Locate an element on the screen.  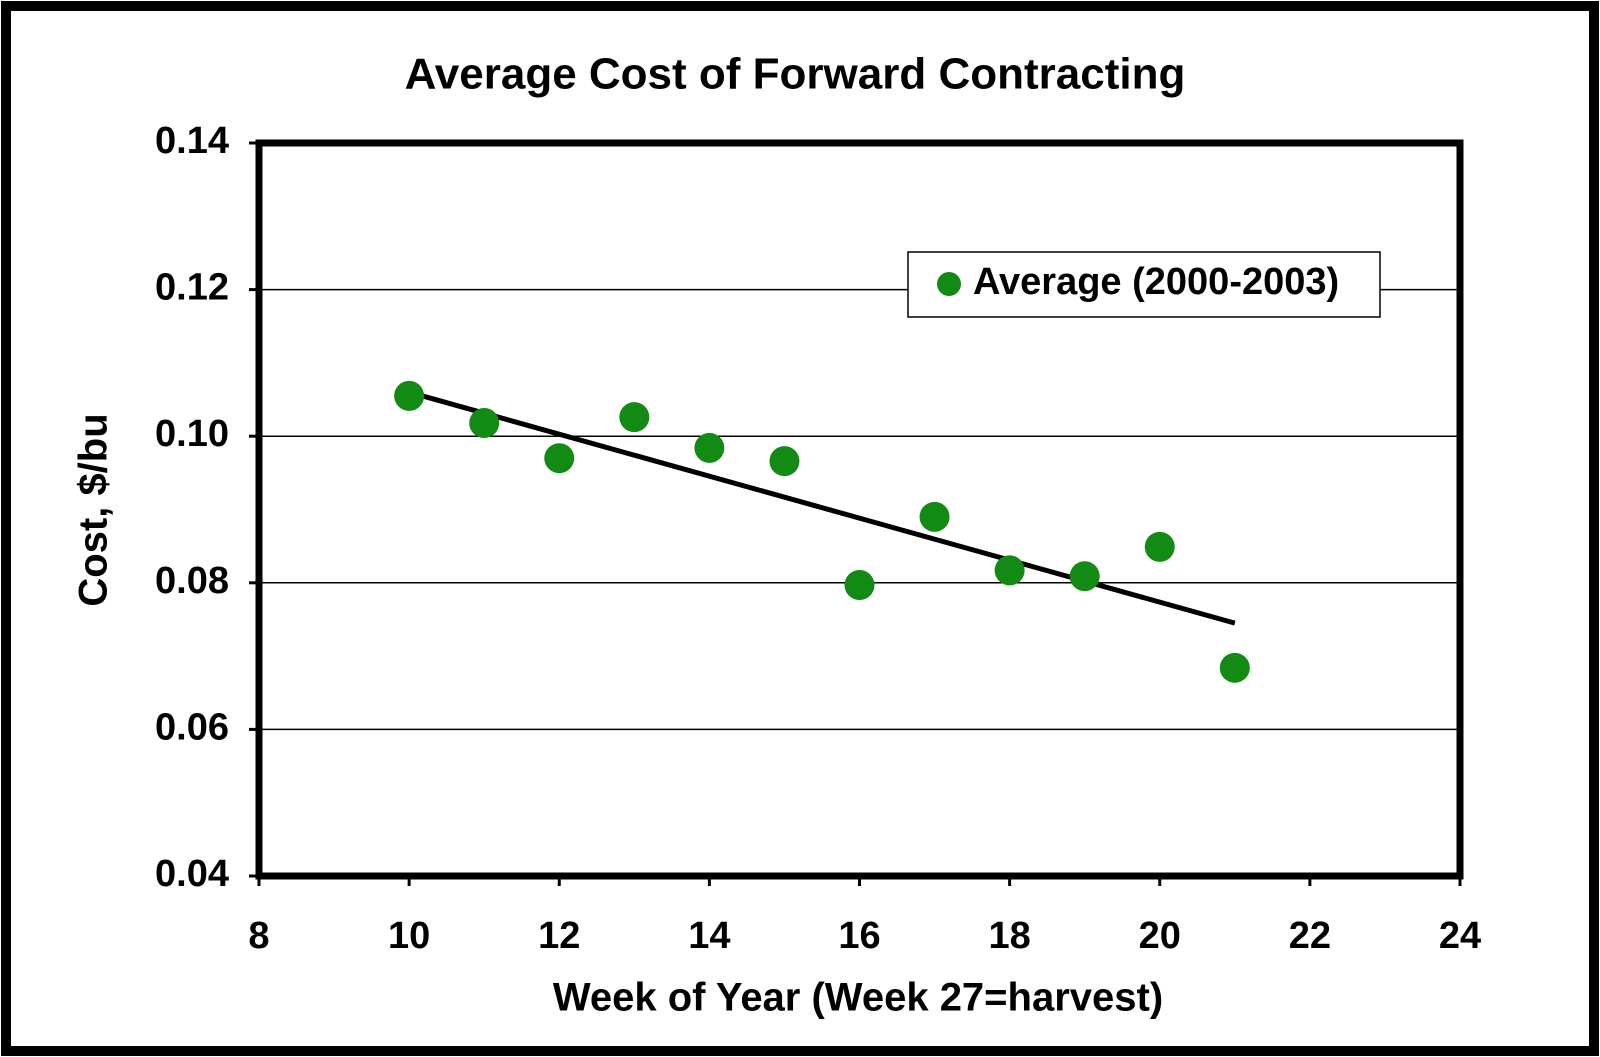
trend-line is located at coordinates (822, 507).